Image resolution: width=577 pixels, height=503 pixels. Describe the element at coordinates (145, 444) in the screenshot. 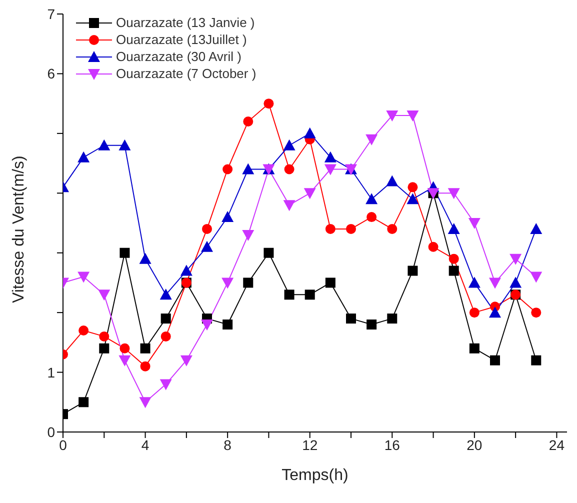

I see `x-tick-label: 4` at that location.